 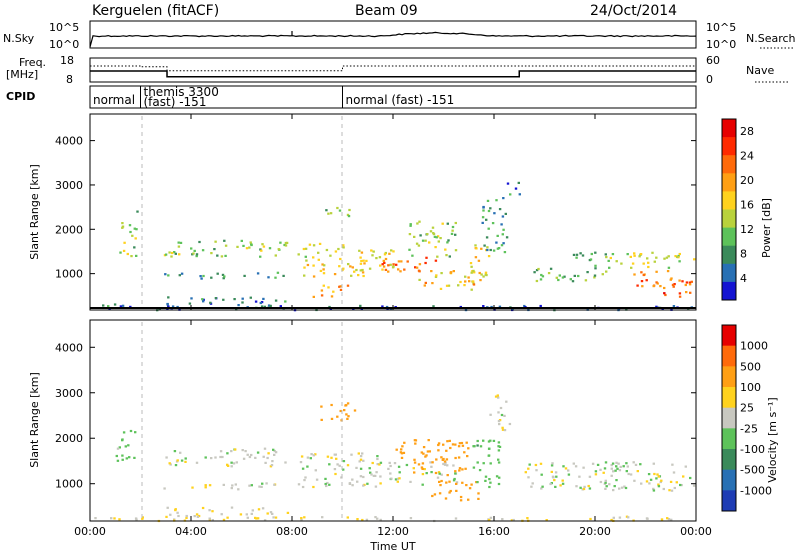 What do you see at coordinates (737, 209) in the screenshot?
I see `power-colorbar: 4 8 12 16 20 24 28` at bounding box center [737, 209].